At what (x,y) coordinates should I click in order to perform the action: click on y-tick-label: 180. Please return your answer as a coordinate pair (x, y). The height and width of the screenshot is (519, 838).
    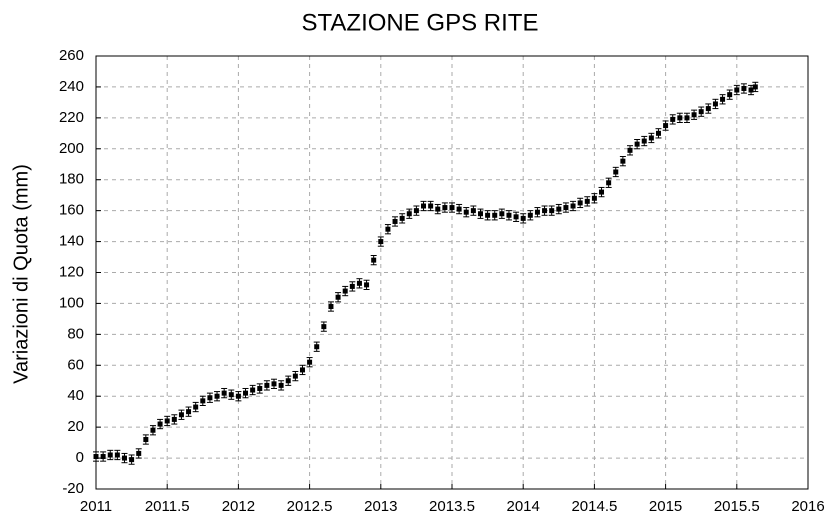
    Looking at the image, I should click on (71, 179).